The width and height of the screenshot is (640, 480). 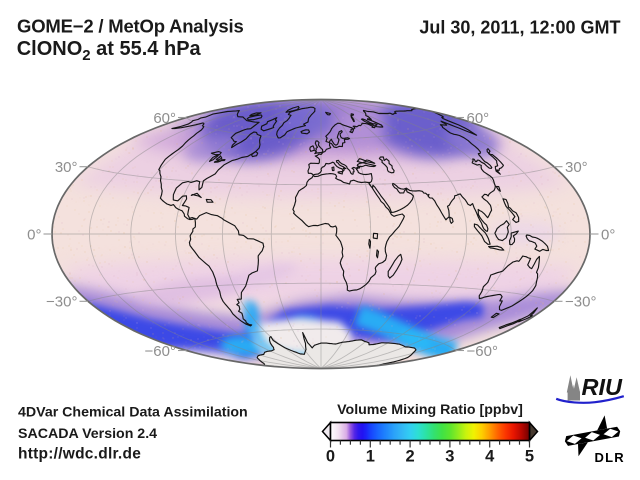 I want to click on svg-text: 2, so click(x=410, y=457).